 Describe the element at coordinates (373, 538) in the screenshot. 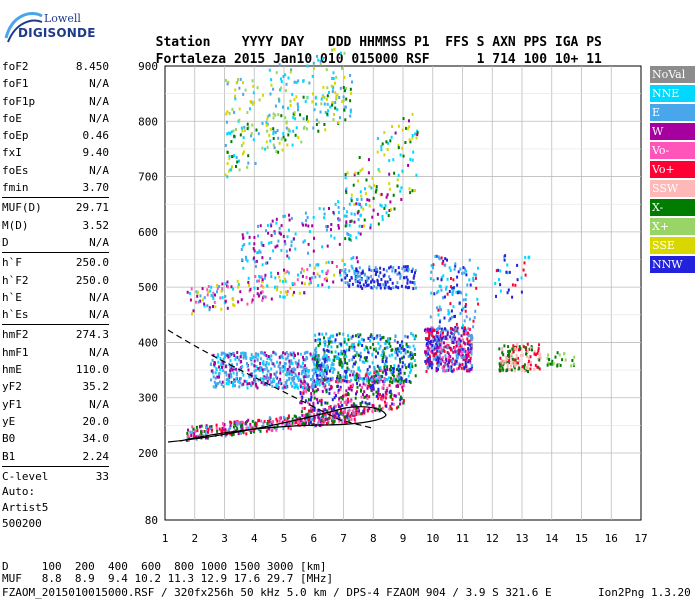

I see `x-tick-label: 8` at that location.